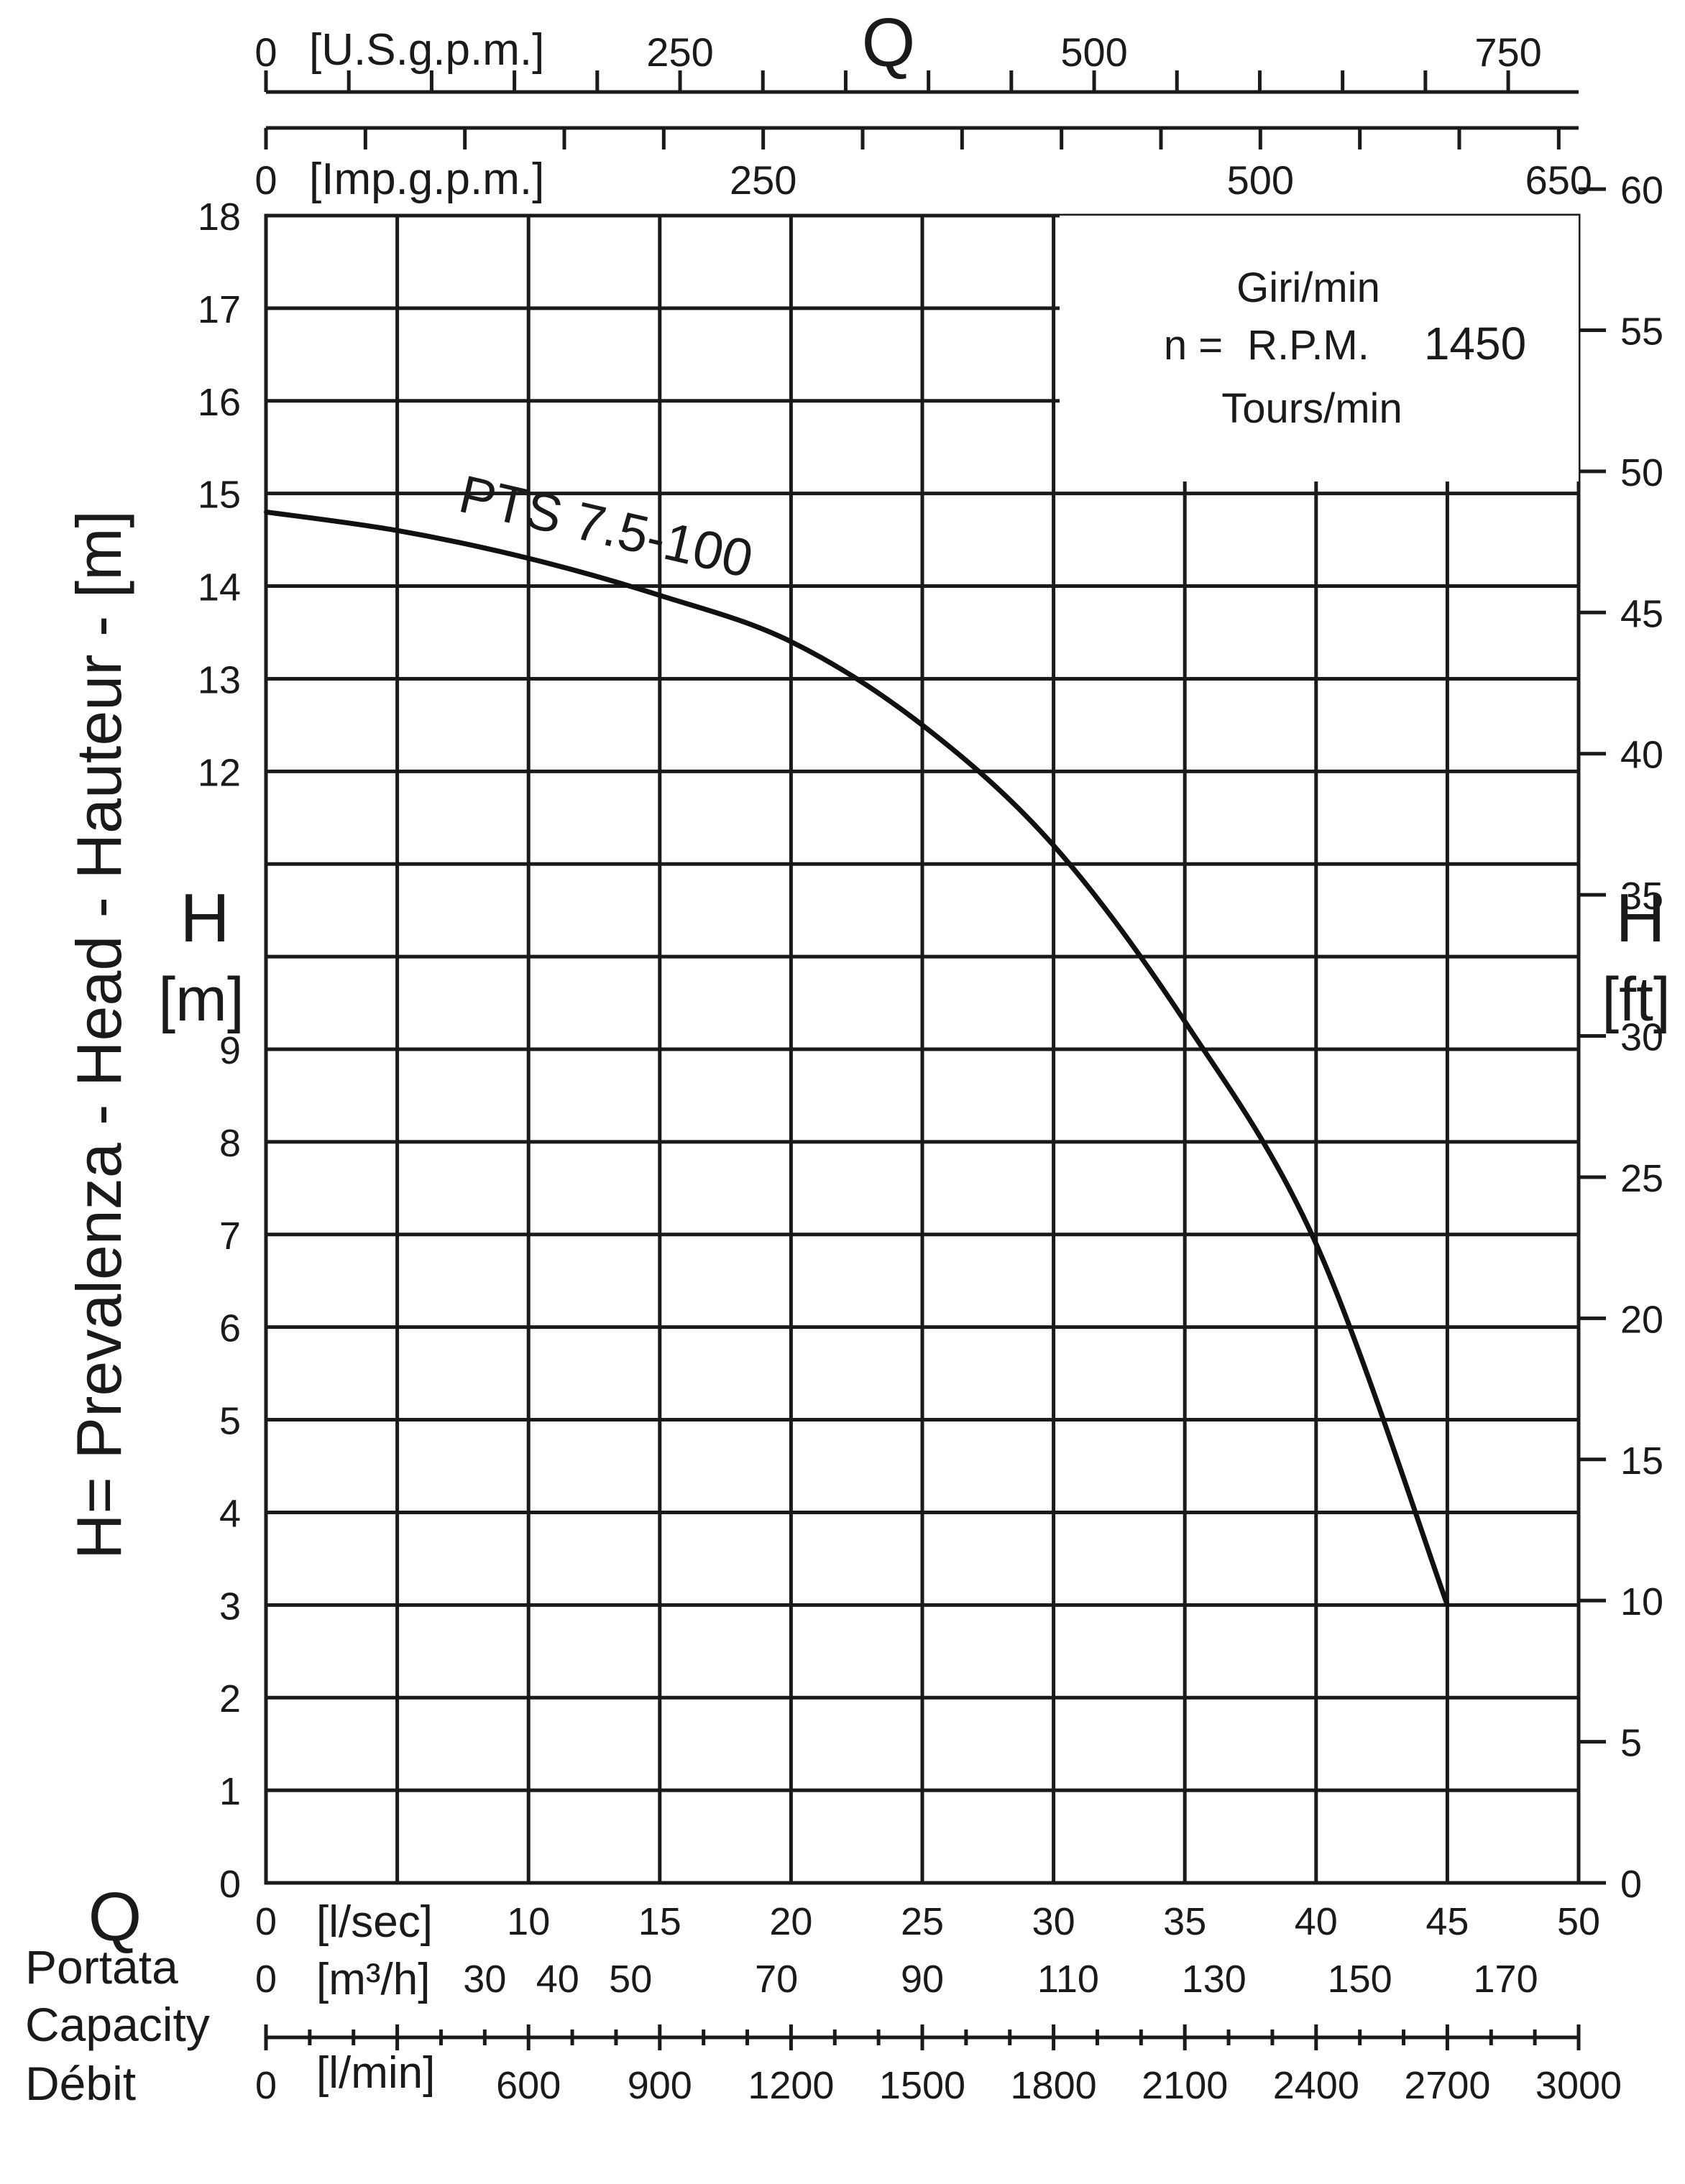 The height and width of the screenshot is (2184, 1685). What do you see at coordinates (1475, 343) in the screenshot?
I see `rpm-value: 1450` at bounding box center [1475, 343].